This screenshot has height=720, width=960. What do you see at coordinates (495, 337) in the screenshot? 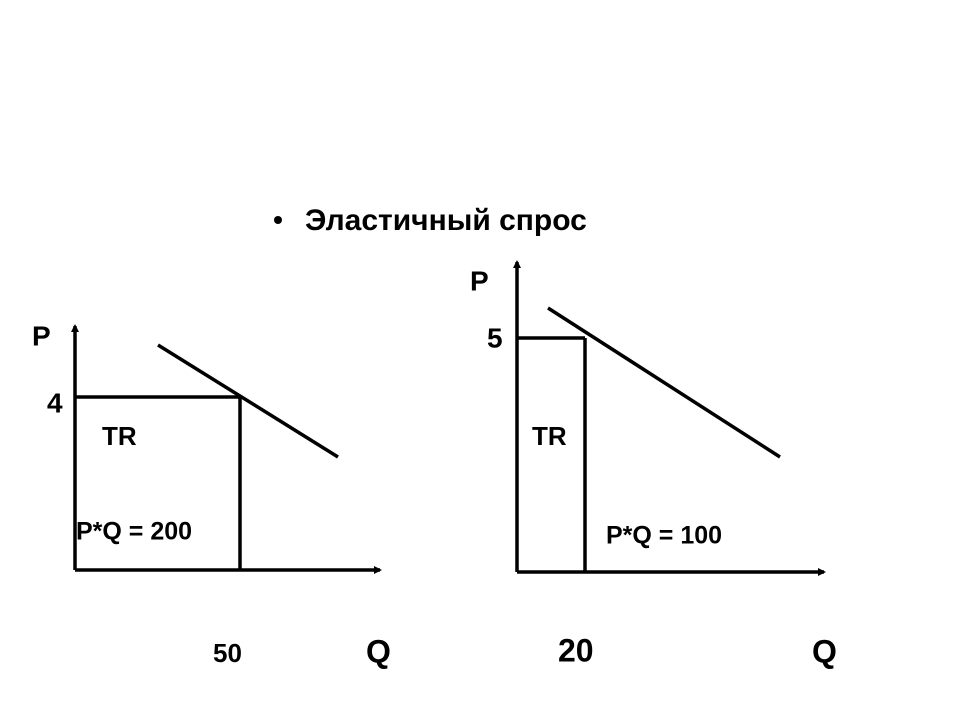
I see `price-label: 5` at bounding box center [495, 337].